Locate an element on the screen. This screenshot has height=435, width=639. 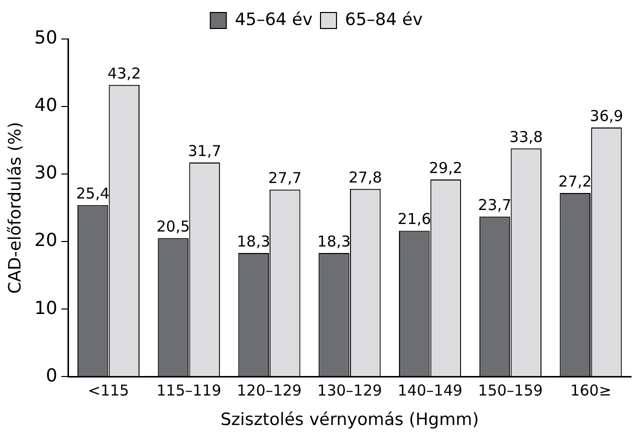
y-axis-title: CAD-előfordulás (%) is located at coordinates (16, 208).